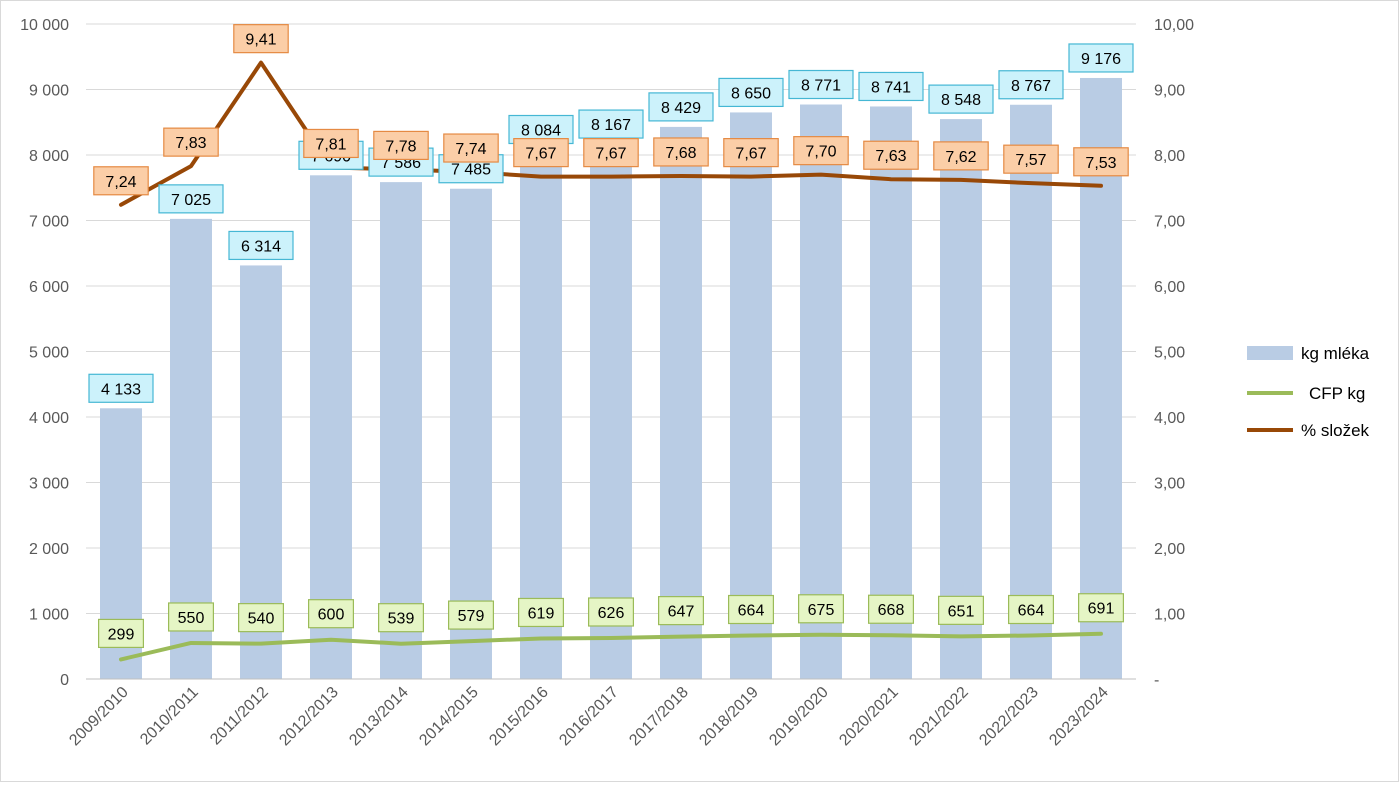  What do you see at coordinates (541, 130) in the screenshot?
I see `bar-data-label-text: 8 084` at bounding box center [541, 130].